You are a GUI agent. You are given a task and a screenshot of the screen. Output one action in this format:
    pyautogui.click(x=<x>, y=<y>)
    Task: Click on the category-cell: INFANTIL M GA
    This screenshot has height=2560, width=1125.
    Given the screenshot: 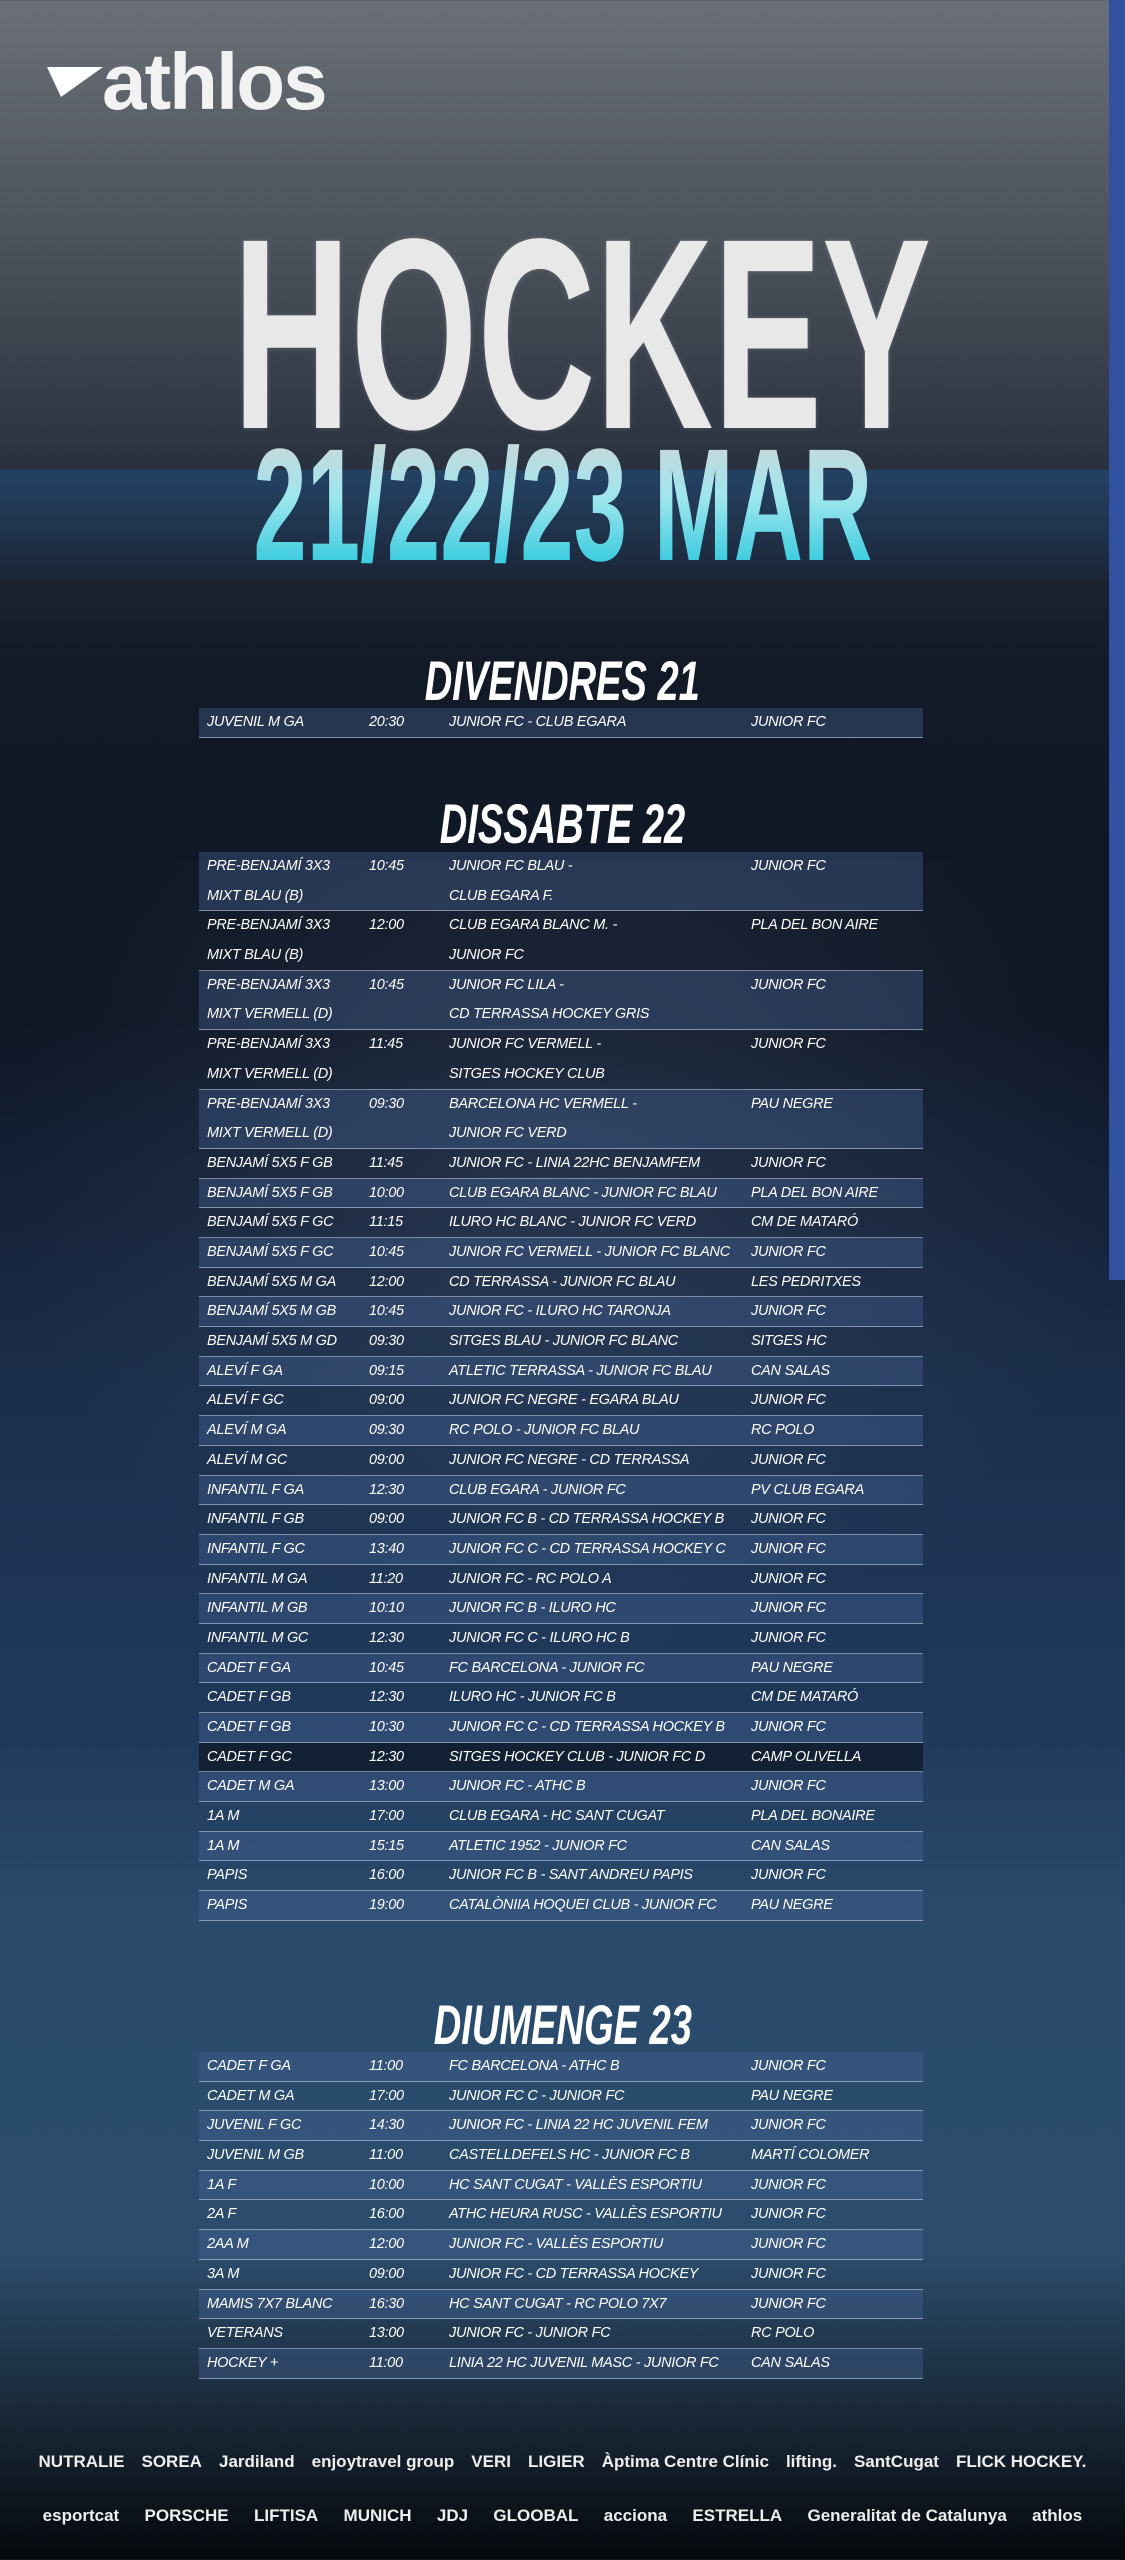 What is the action you would take?
    pyautogui.click(x=257, y=1578)
    